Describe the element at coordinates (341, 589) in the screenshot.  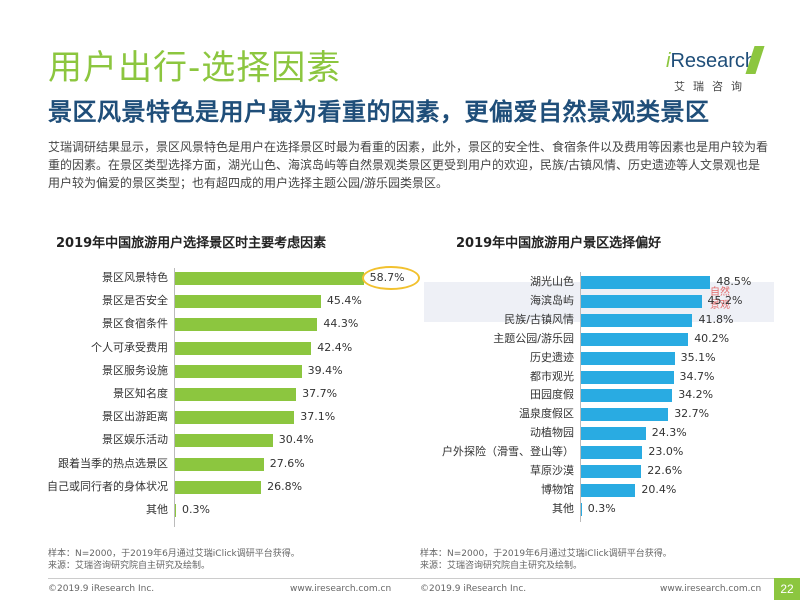
I see `footer-url-left: www.iresearch.com.cn` at that location.